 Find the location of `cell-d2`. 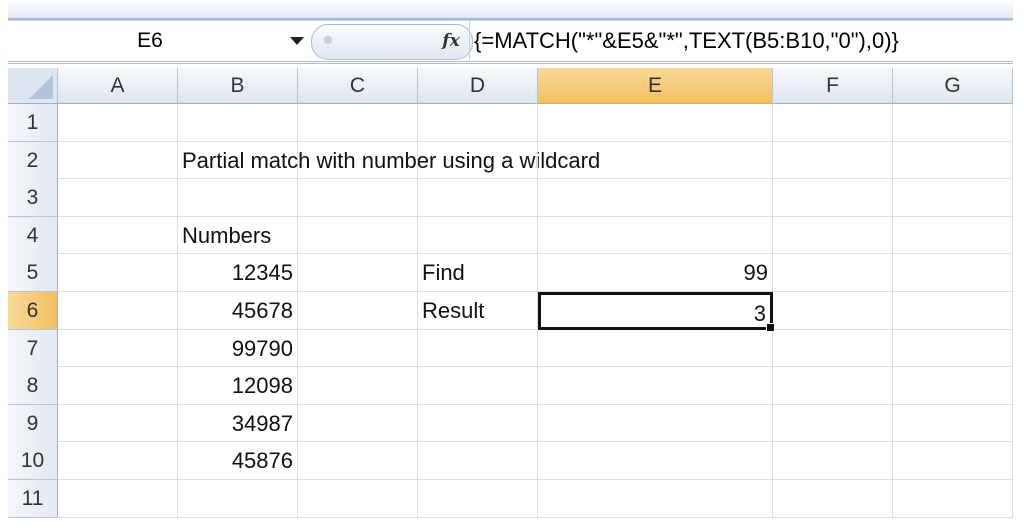

cell-d2 is located at coordinates (478, 160).